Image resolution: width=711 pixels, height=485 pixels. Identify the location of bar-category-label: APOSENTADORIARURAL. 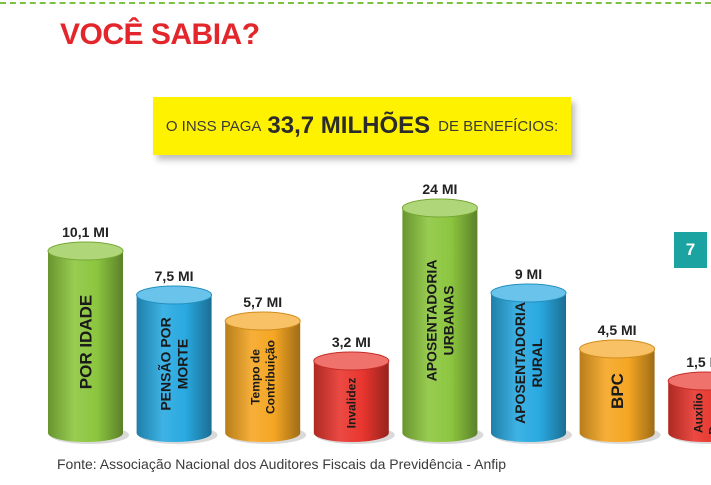
(528, 363).